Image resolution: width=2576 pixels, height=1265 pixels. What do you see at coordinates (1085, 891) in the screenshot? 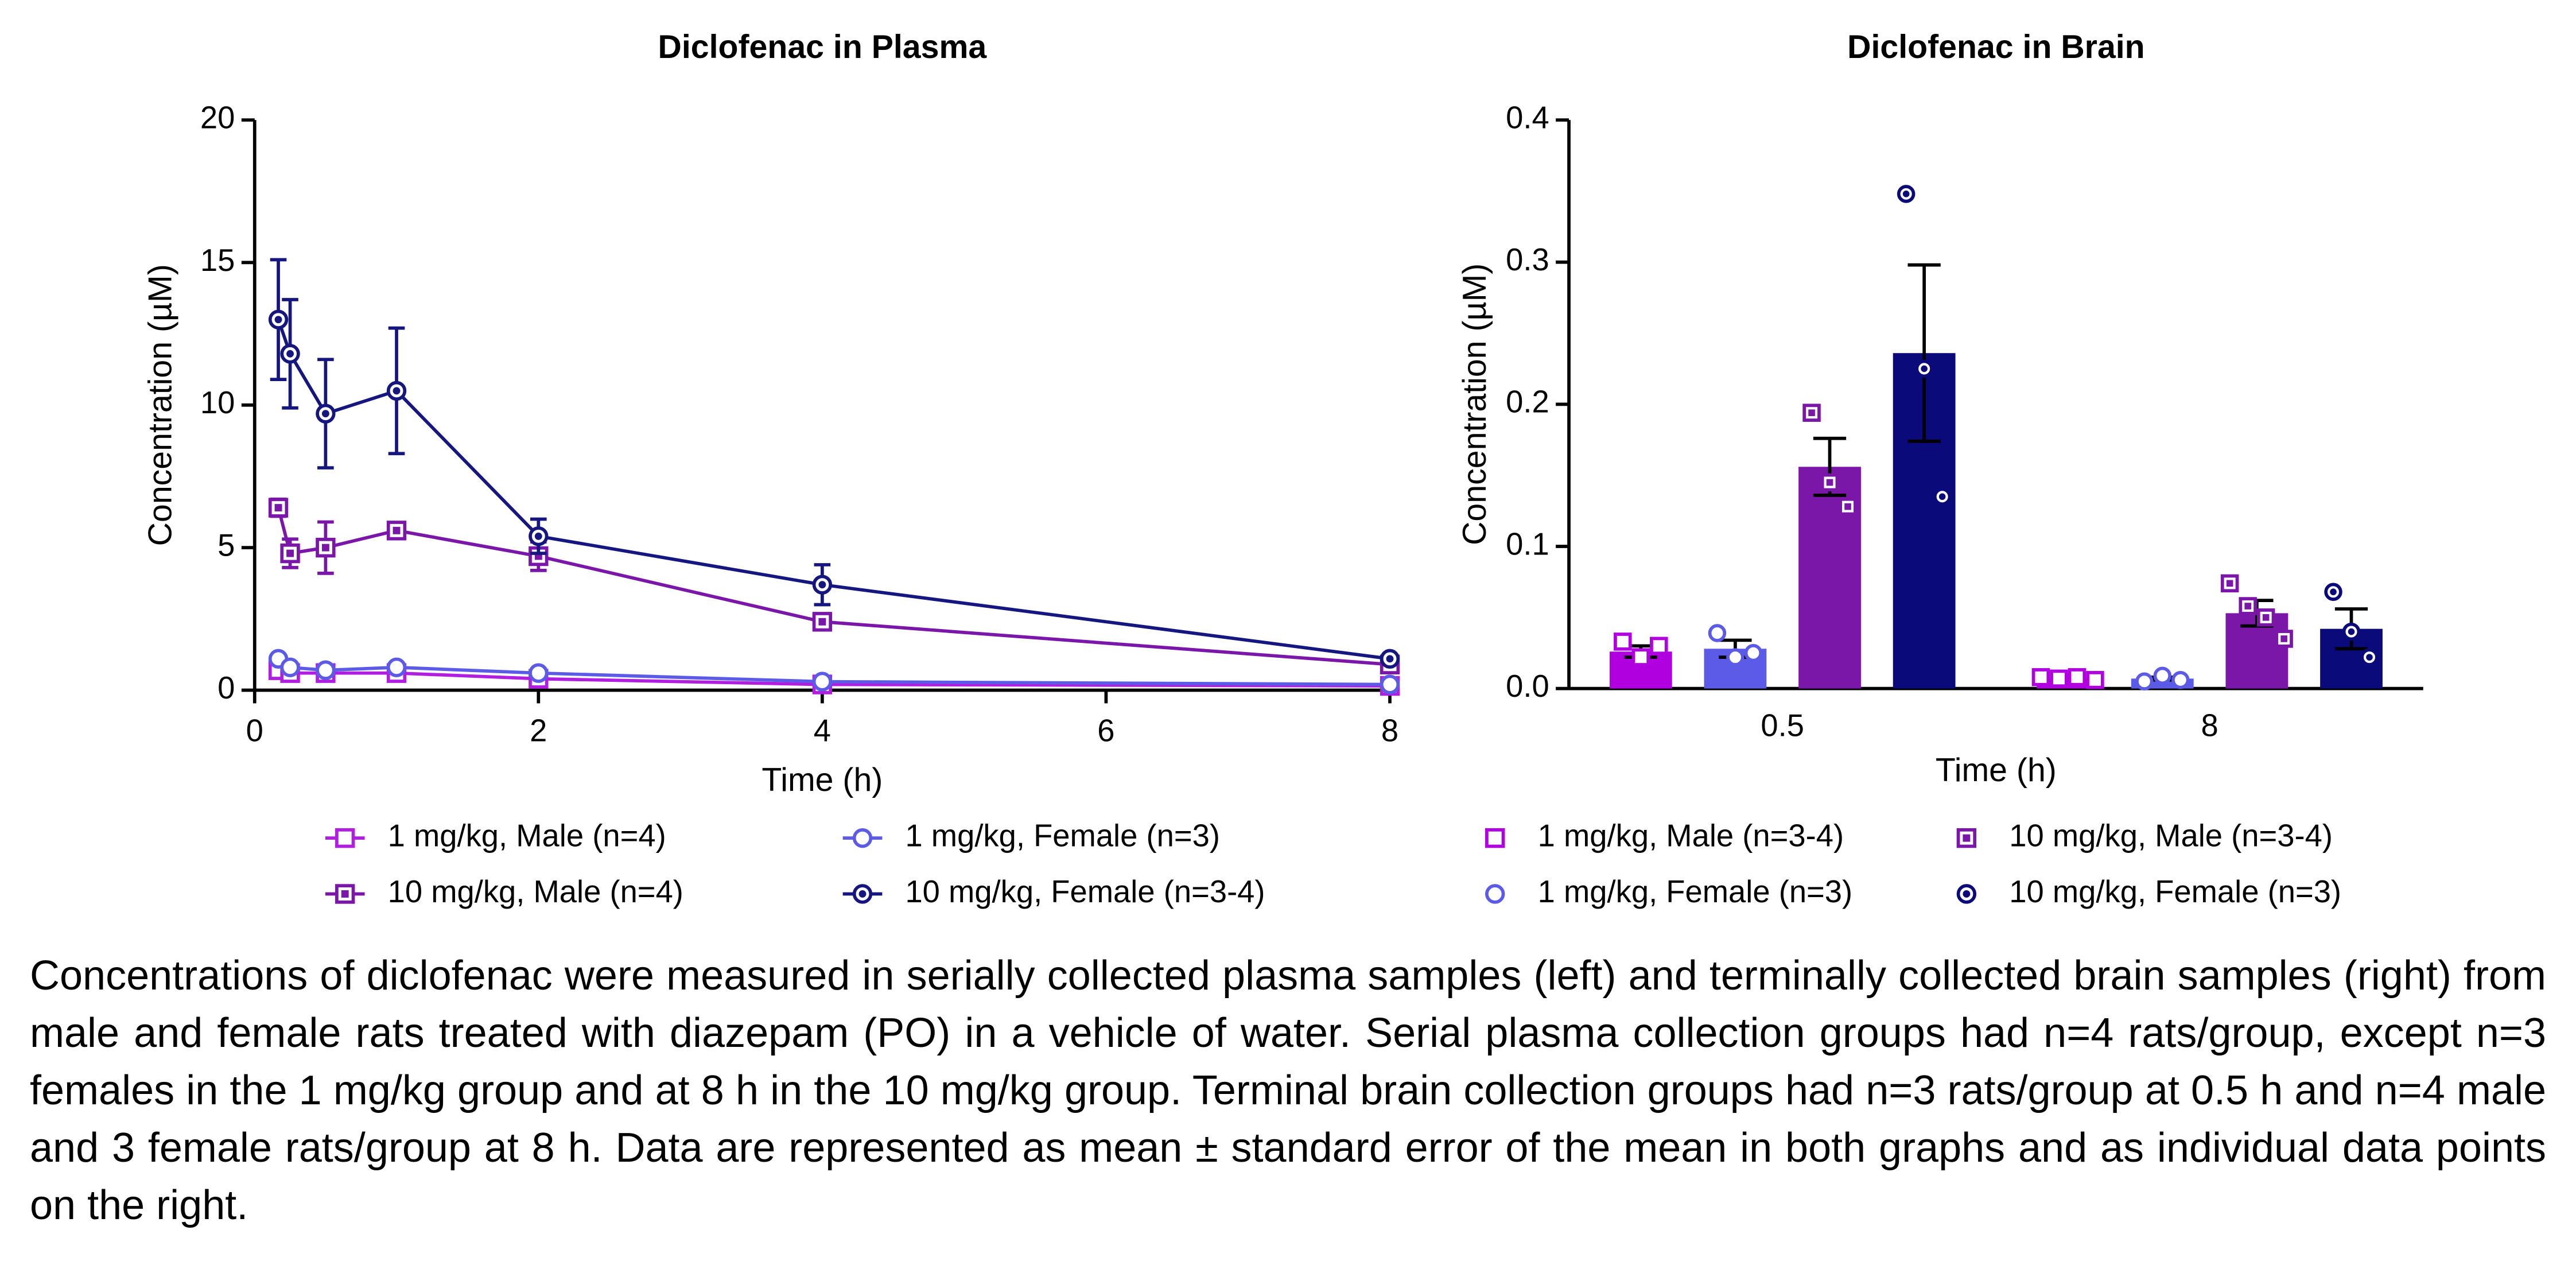
I see `legend-label: 10 mg/kg, Female (n=3-4)` at bounding box center [1085, 891].